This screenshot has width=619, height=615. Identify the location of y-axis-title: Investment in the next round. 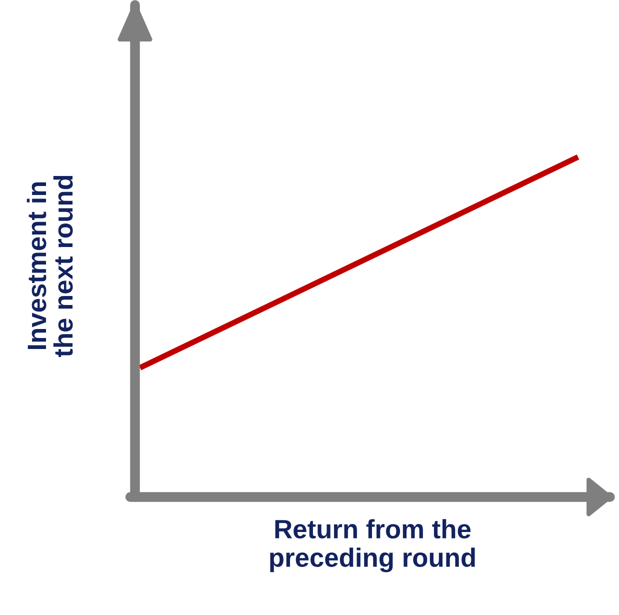
(49, 267).